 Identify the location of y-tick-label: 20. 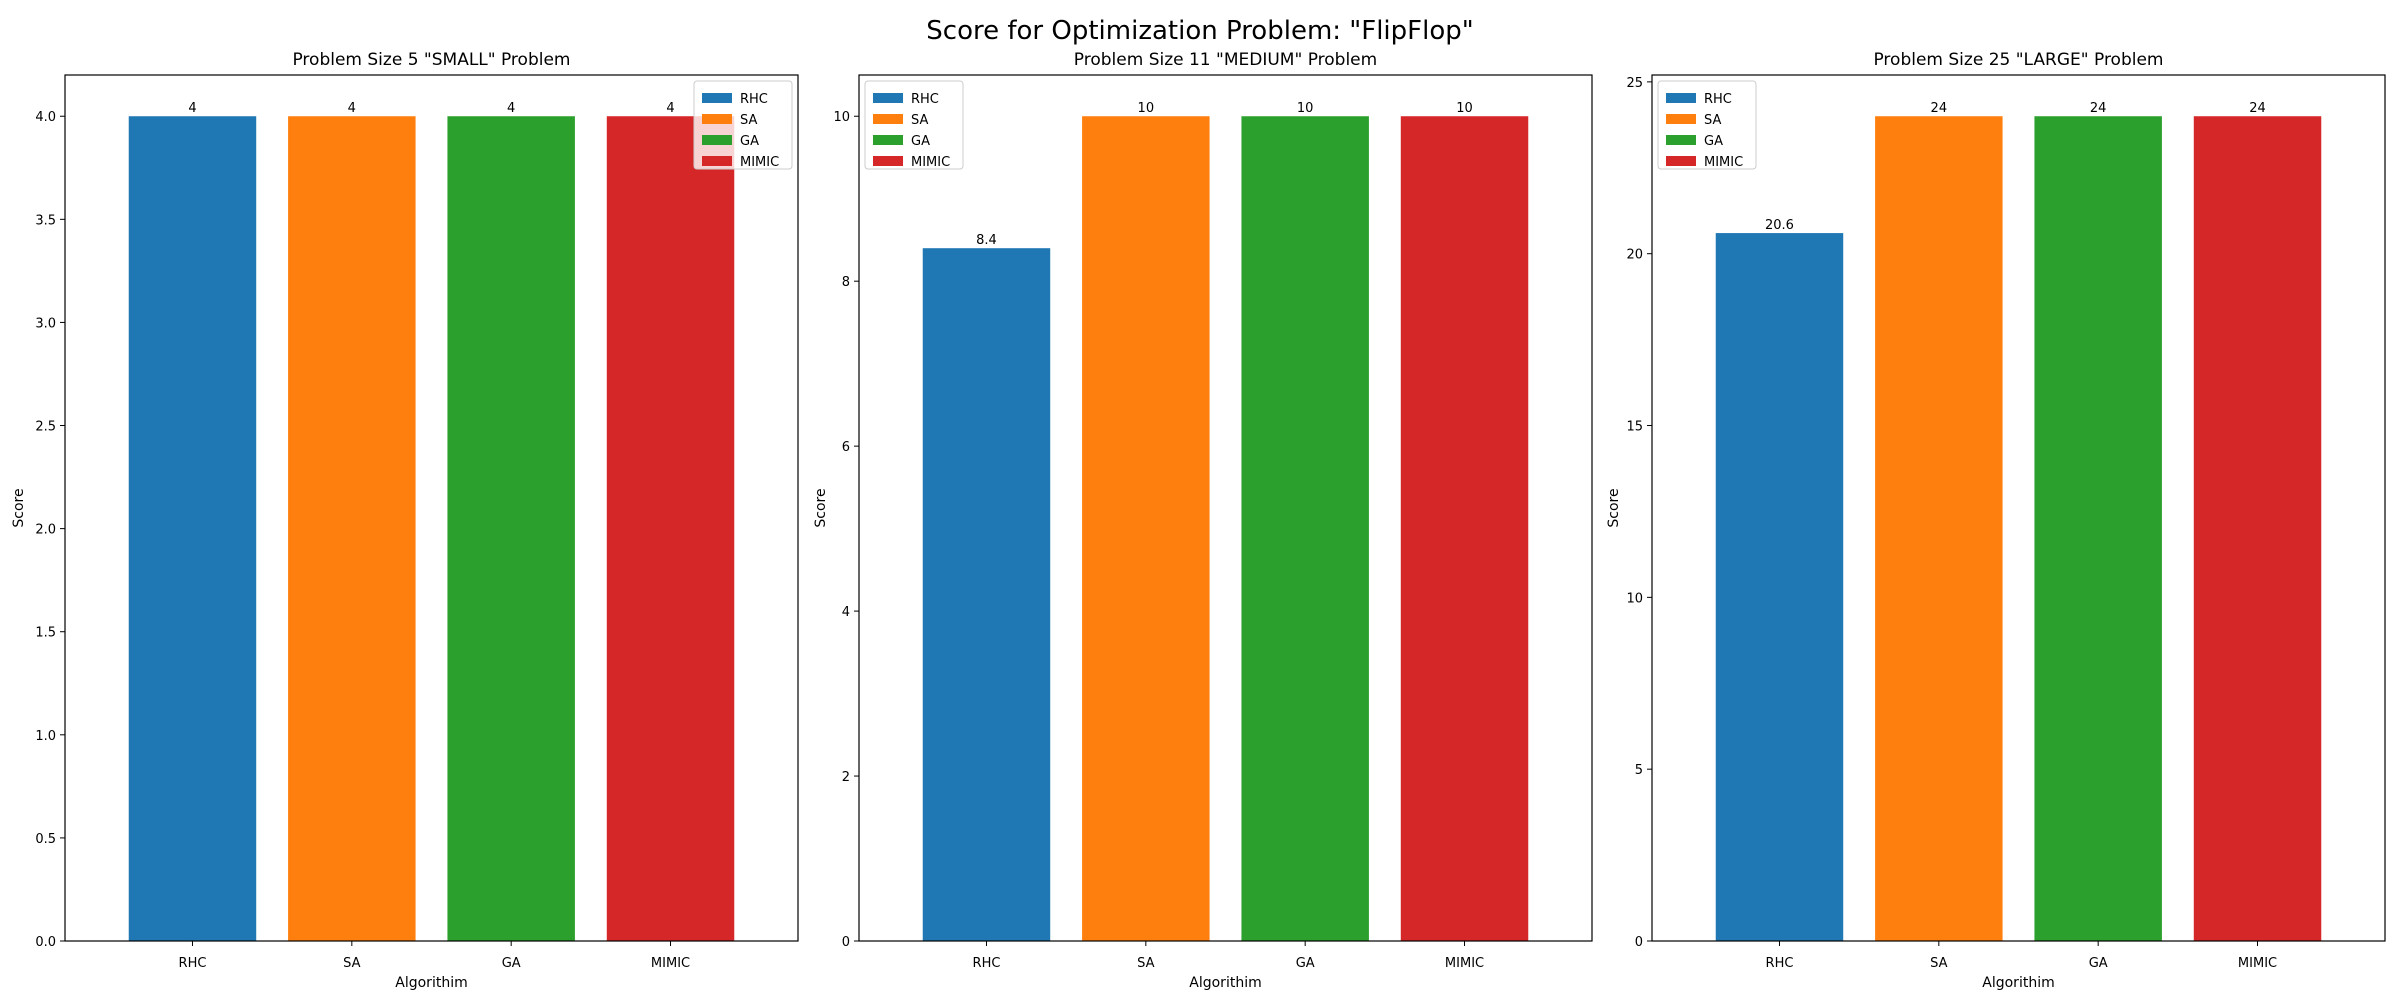
(1634, 255).